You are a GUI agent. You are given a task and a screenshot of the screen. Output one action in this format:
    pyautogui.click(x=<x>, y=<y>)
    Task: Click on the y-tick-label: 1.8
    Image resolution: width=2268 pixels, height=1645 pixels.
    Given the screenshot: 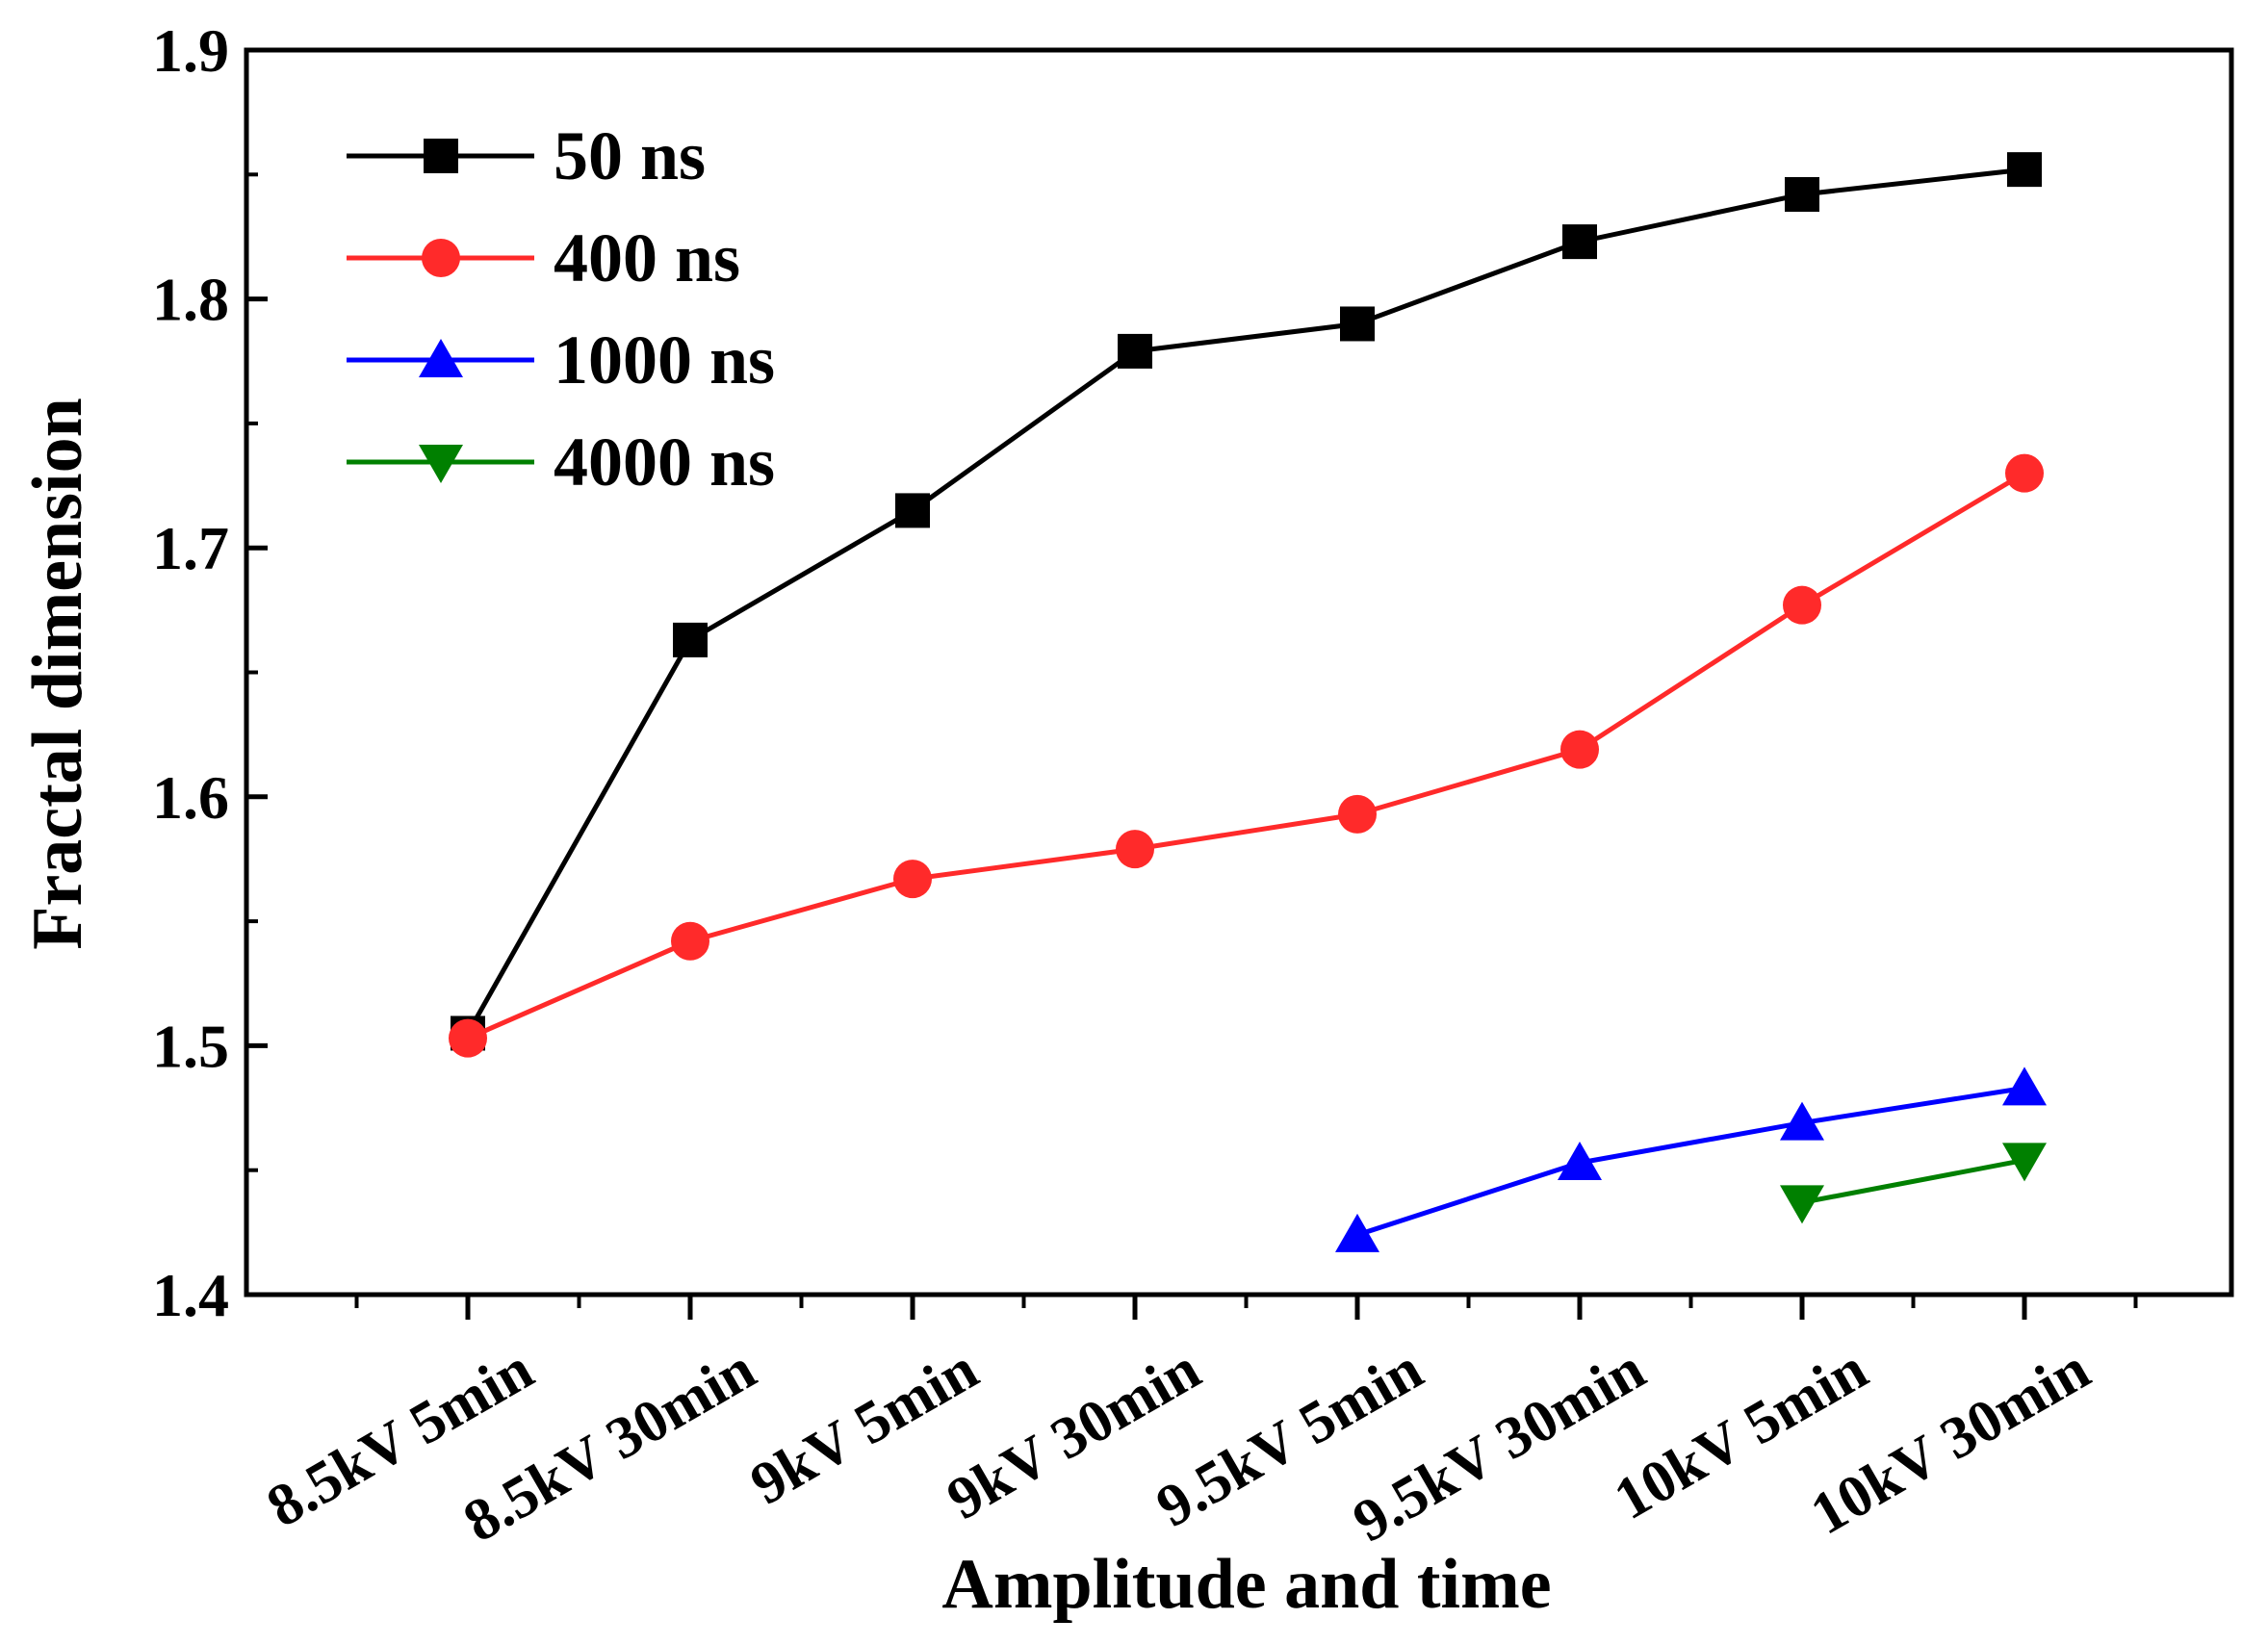 What is the action you would take?
    pyautogui.click(x=190, y=300)
    